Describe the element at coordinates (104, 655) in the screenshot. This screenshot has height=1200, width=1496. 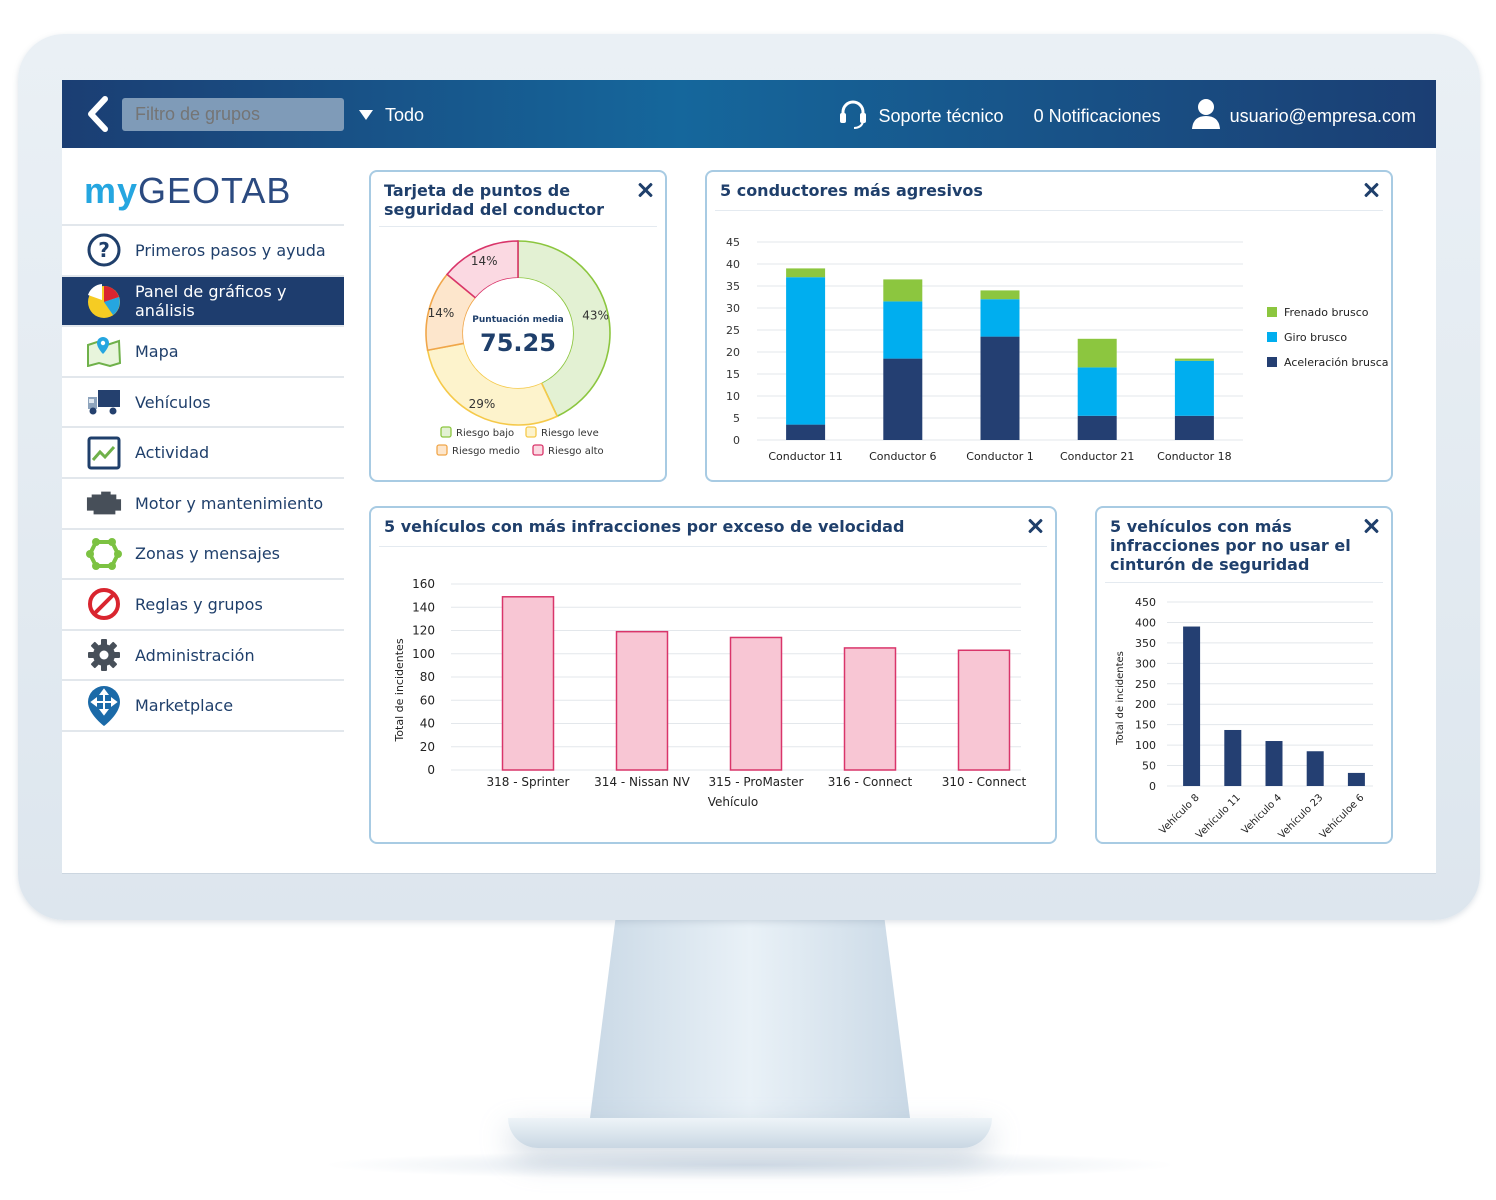
I see `gear-icon` at that location.